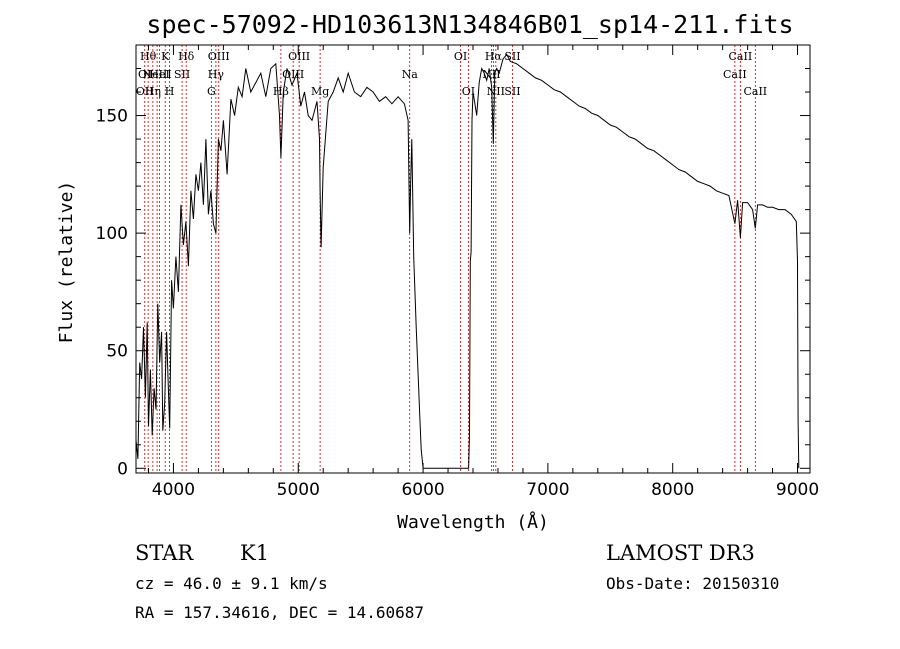 The height and width of the screenshot is (649, 900). I want to click on line-label-22-1: SII, so click(512, 91).